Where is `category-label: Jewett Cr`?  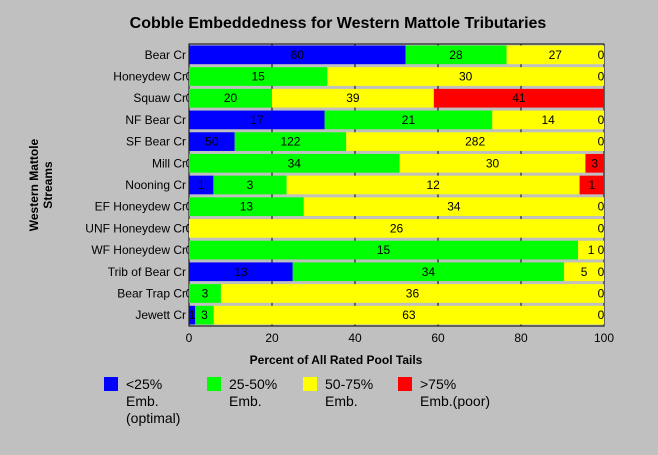
category-label: Jewett Cr is located at coordinates (160, 315).